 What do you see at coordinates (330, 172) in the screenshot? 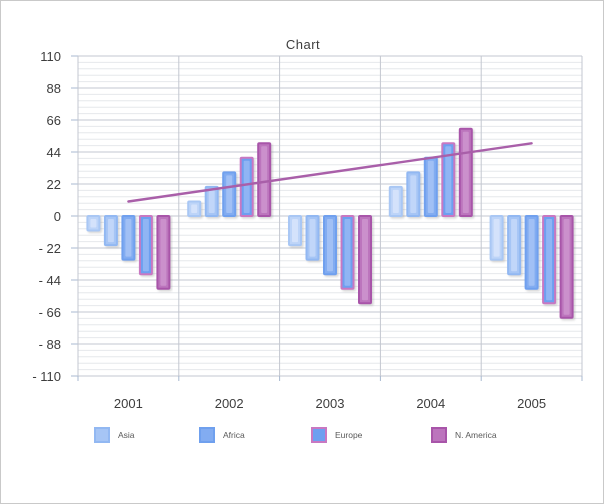
I see `trendline` at bounding box center [330, 172].